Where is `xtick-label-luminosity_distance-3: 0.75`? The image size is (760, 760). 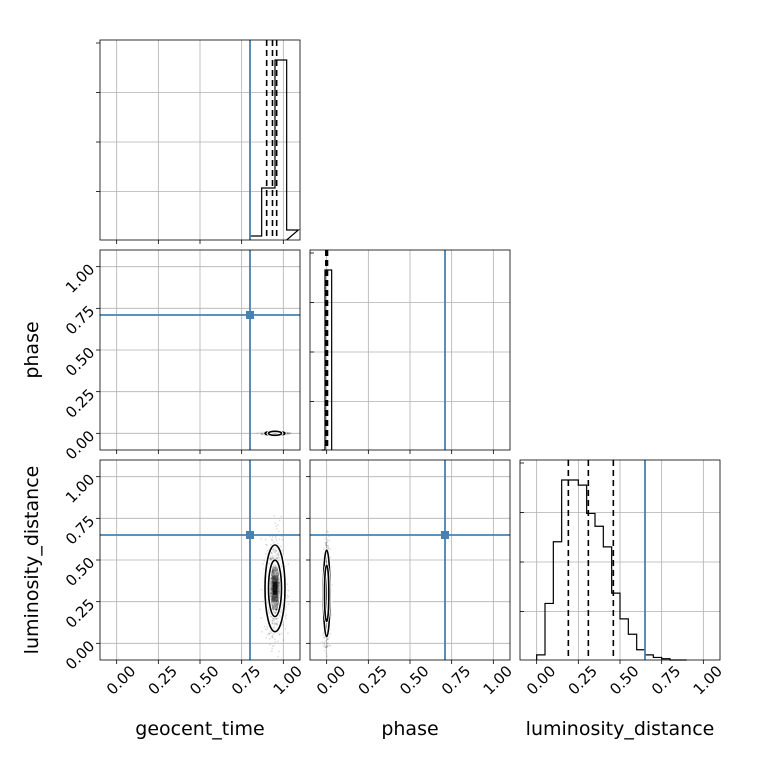 xtick-label-luminosity_distance-3: 0.75 is located at coordinates (666, 680).